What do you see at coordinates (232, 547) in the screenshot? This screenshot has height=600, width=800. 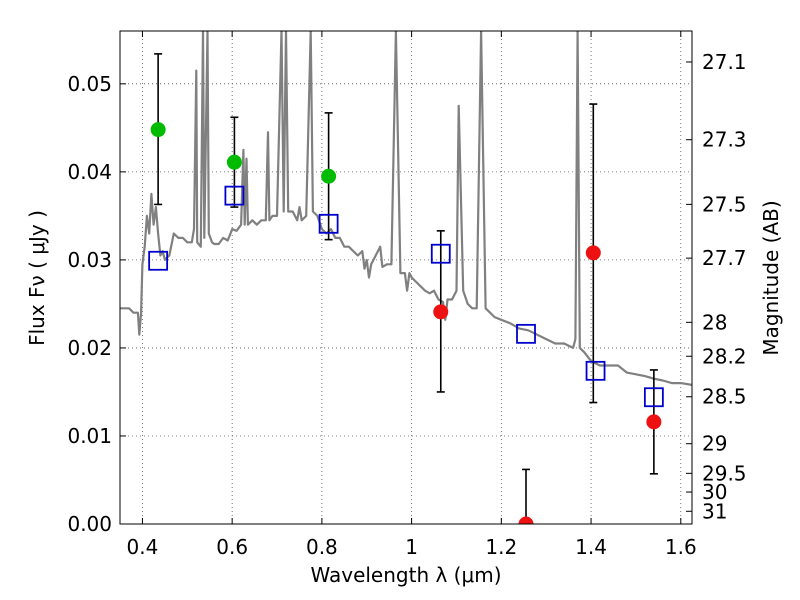 I see `x-tick-label: 0.6` at bounding box center [232, 547].